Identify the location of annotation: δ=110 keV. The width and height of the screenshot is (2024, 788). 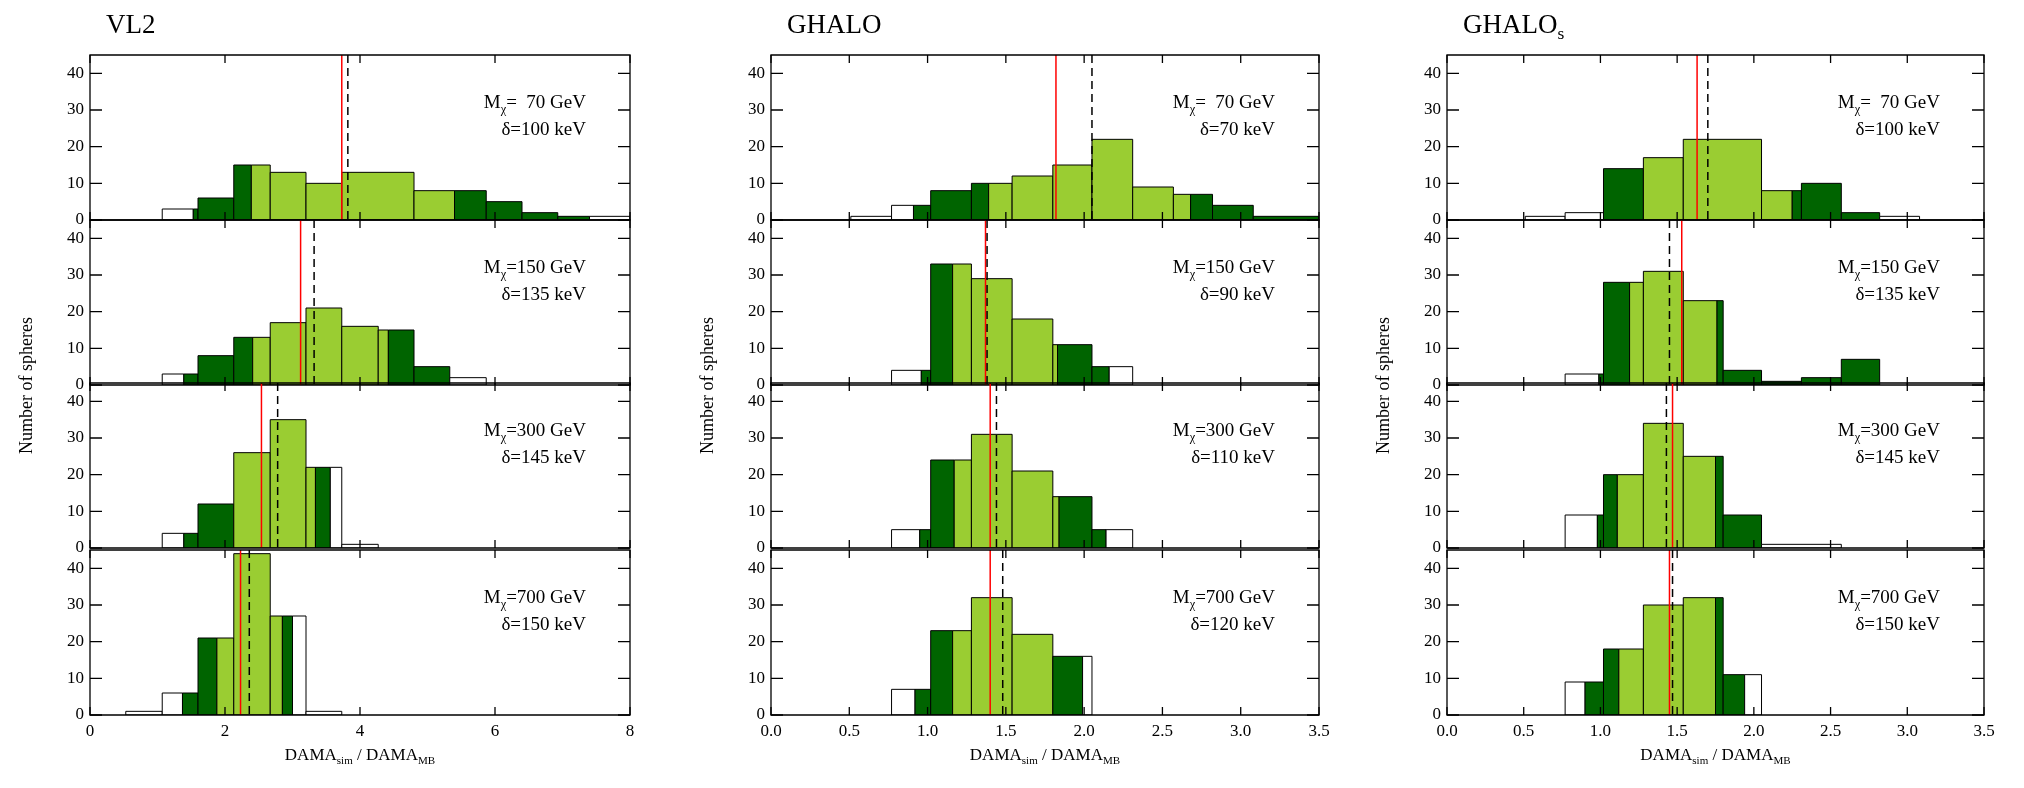
(1233, 457).